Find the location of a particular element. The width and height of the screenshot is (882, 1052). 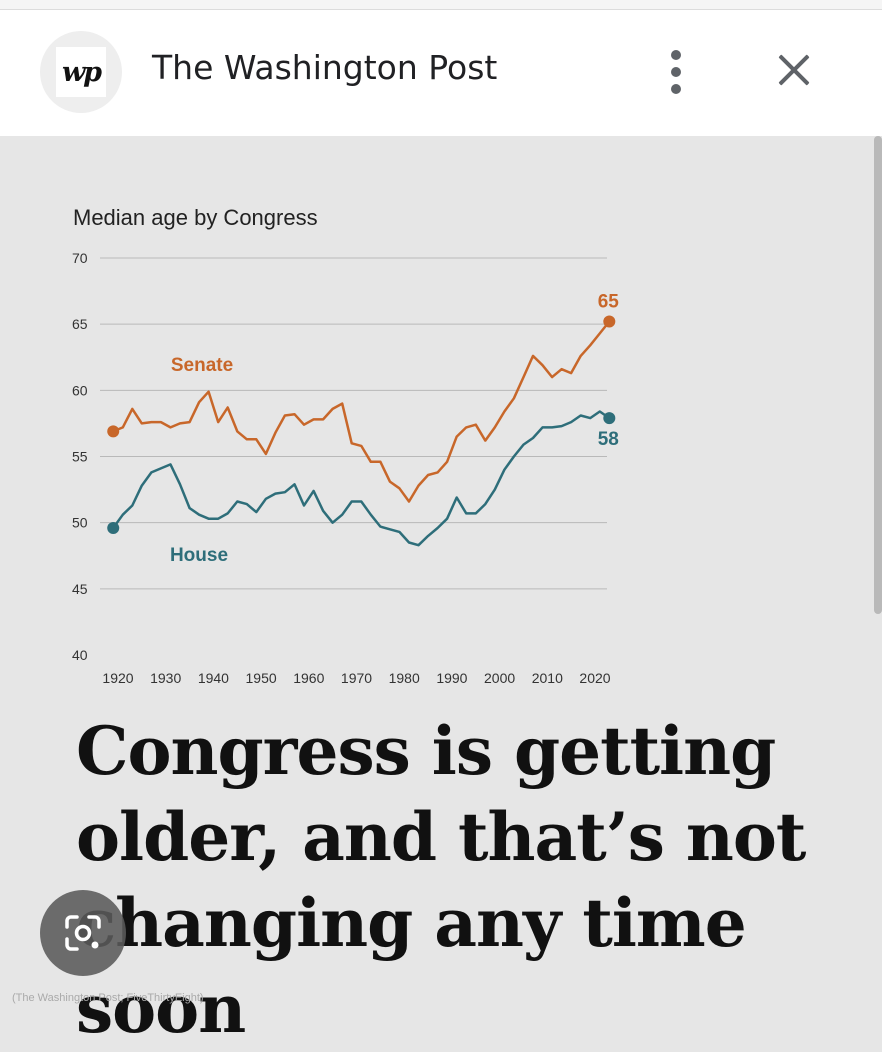

site-title: The Washington Post is located at coordinates (325, 67).